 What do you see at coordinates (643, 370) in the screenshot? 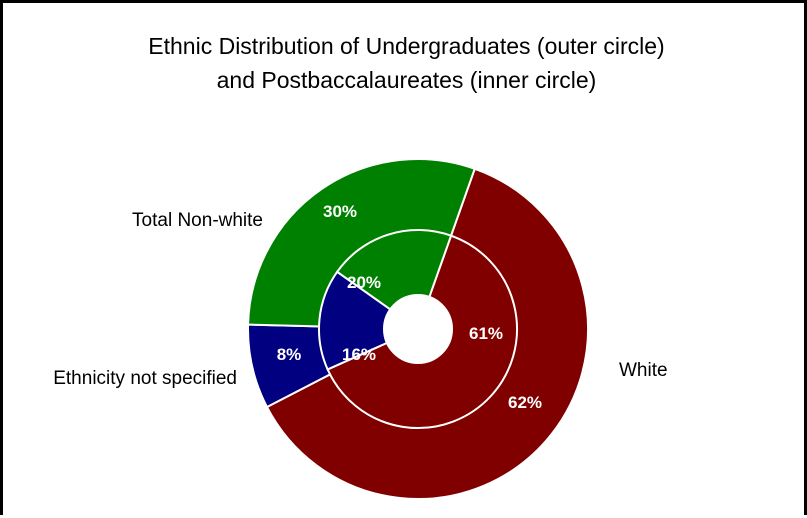
I see `category-label-white: White` at bounding box center [643, 370].